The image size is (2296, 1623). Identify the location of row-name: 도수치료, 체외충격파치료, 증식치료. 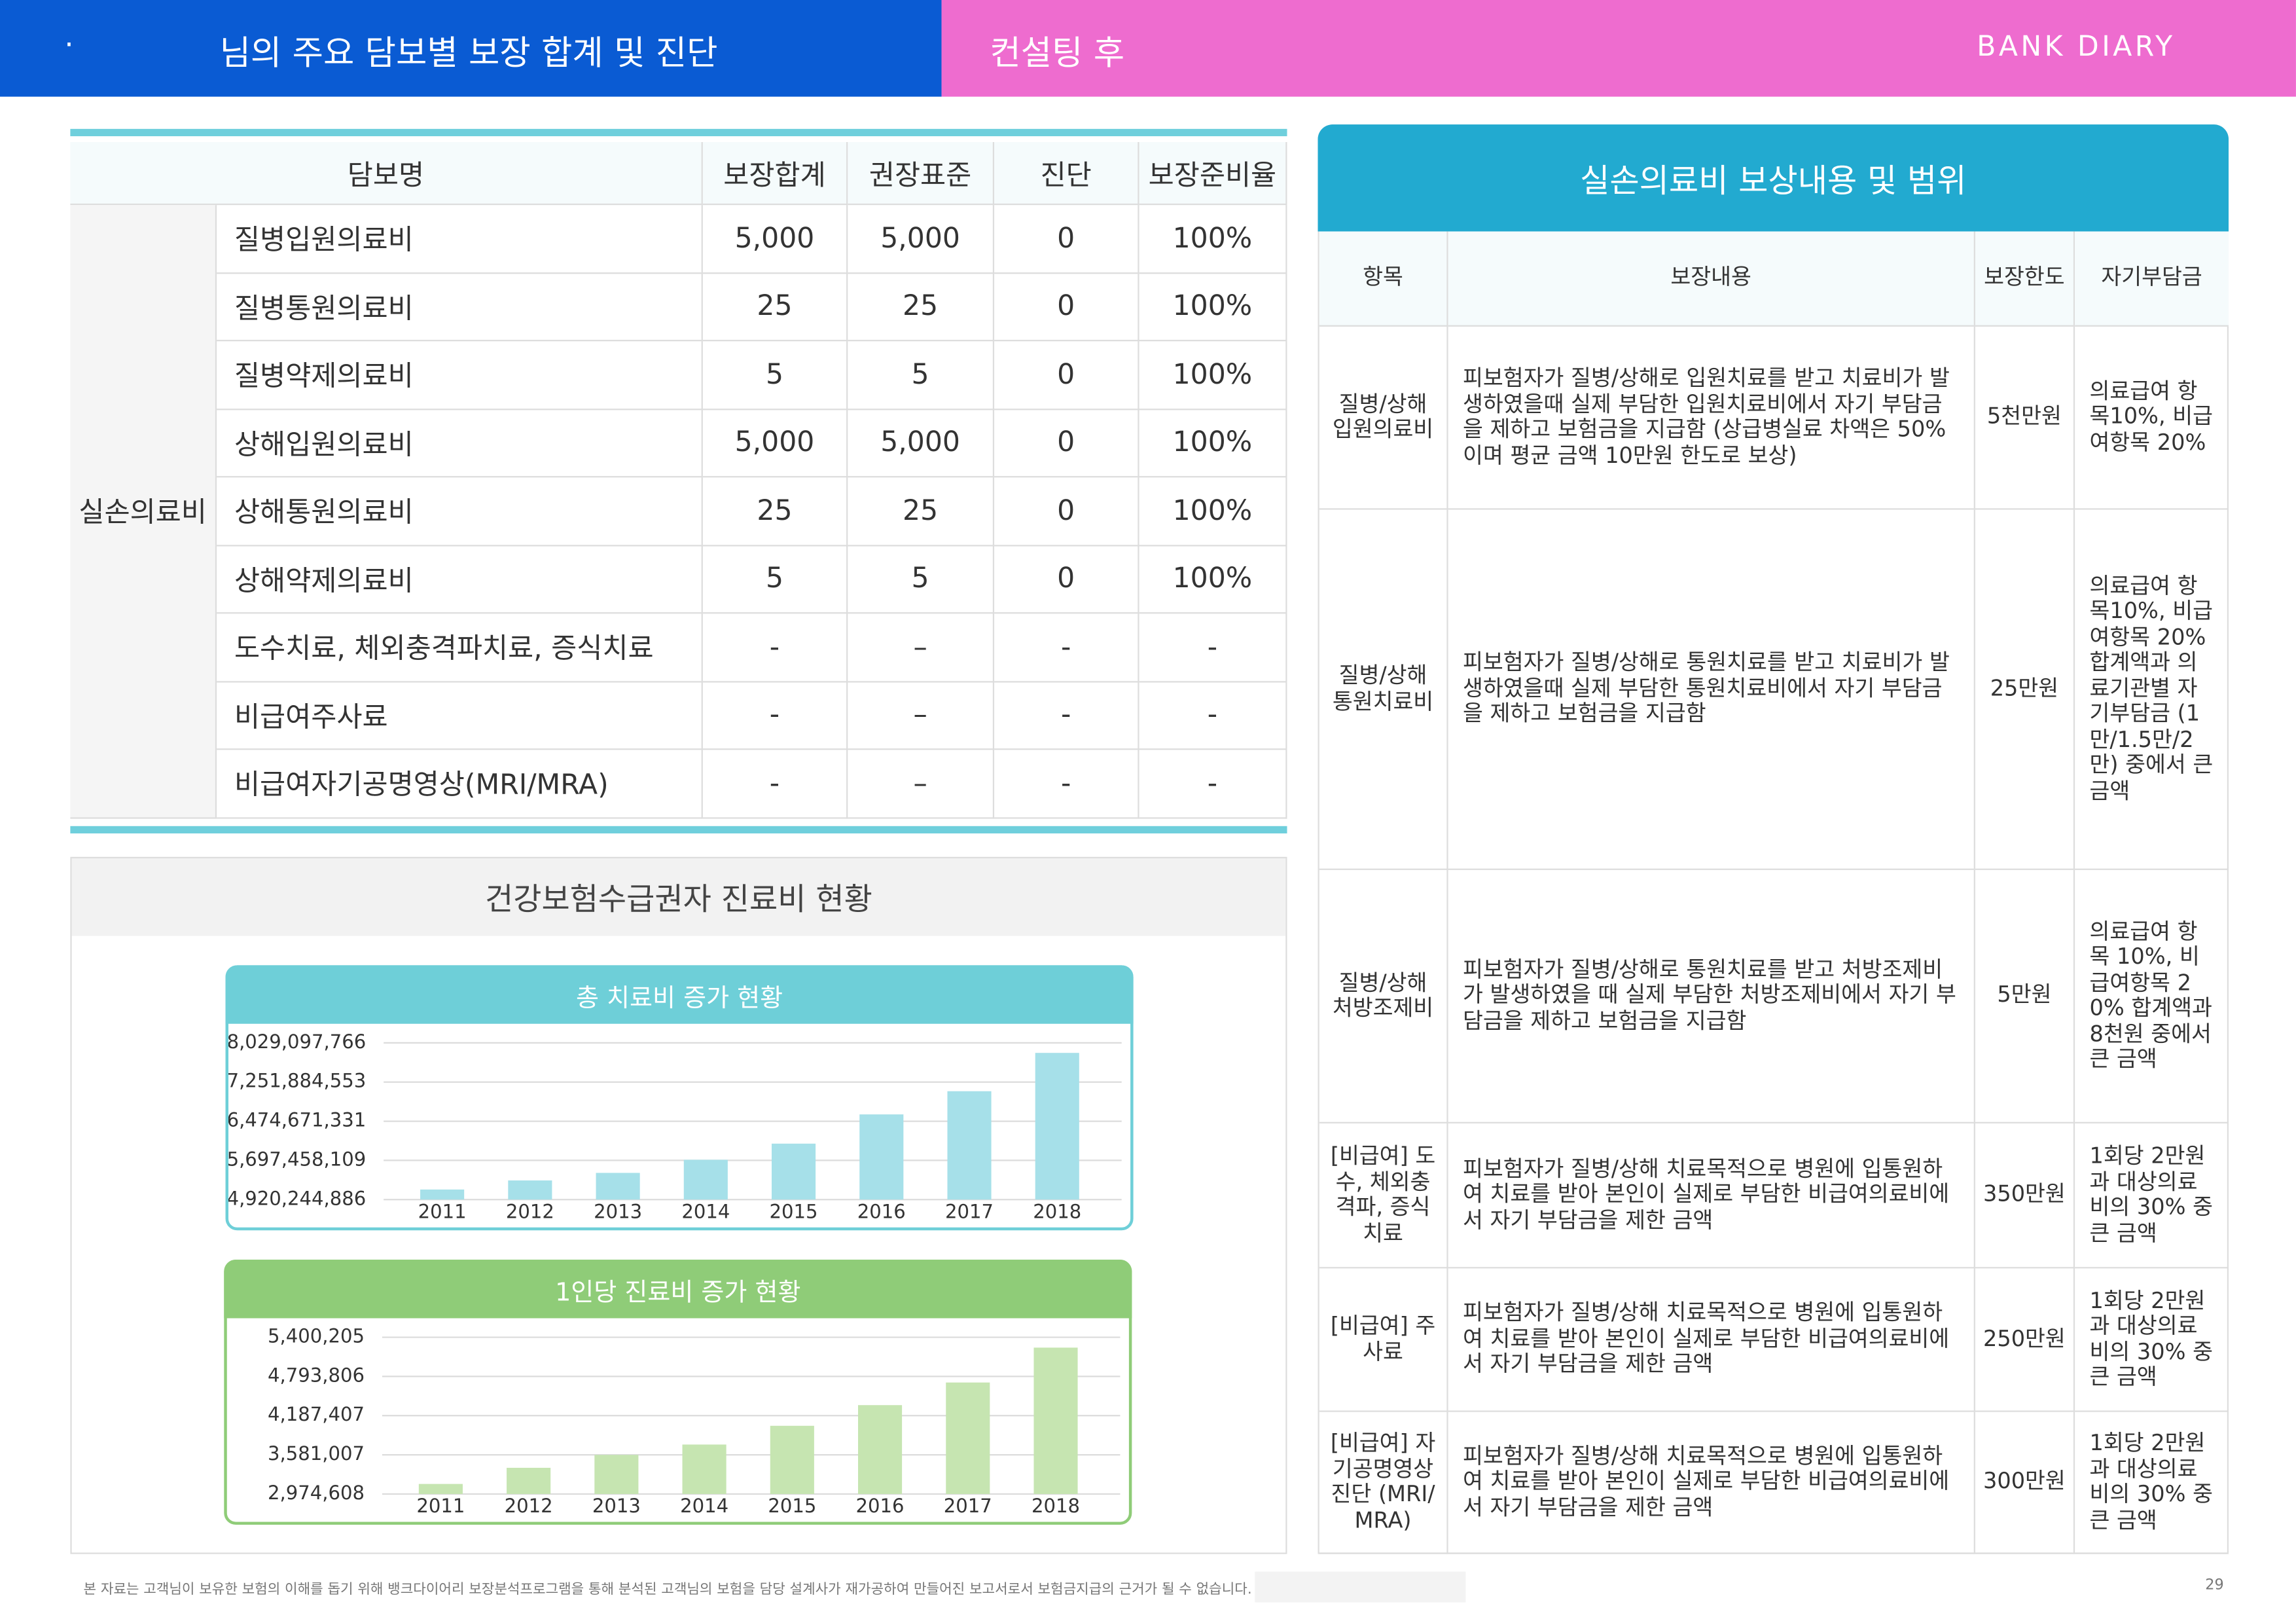
(460, 647).